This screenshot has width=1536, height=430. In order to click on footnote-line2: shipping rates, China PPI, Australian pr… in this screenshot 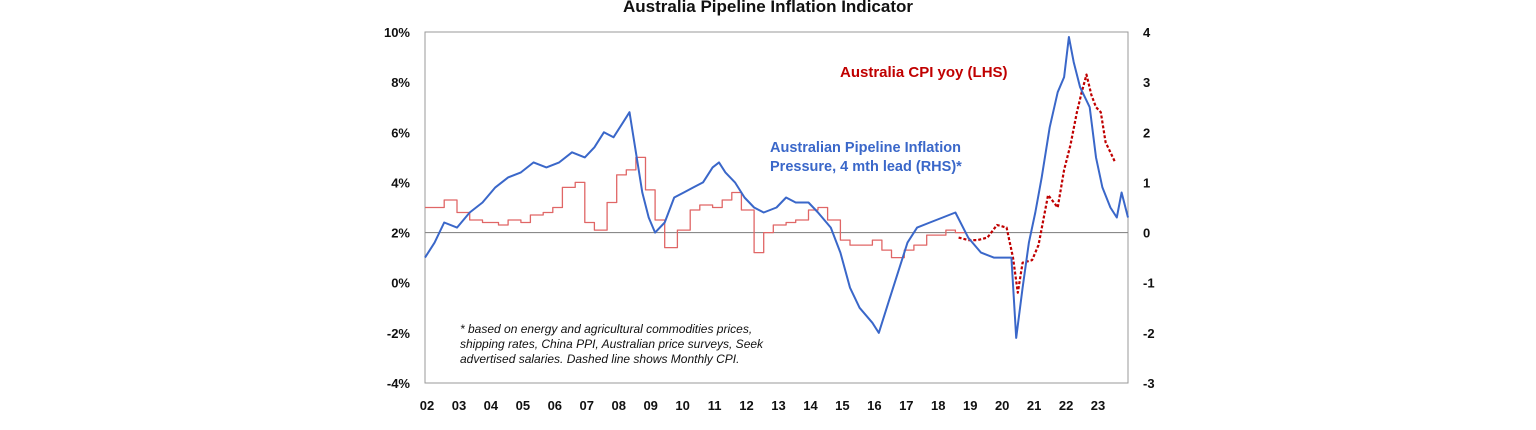, I will do `click(612, 344)`.